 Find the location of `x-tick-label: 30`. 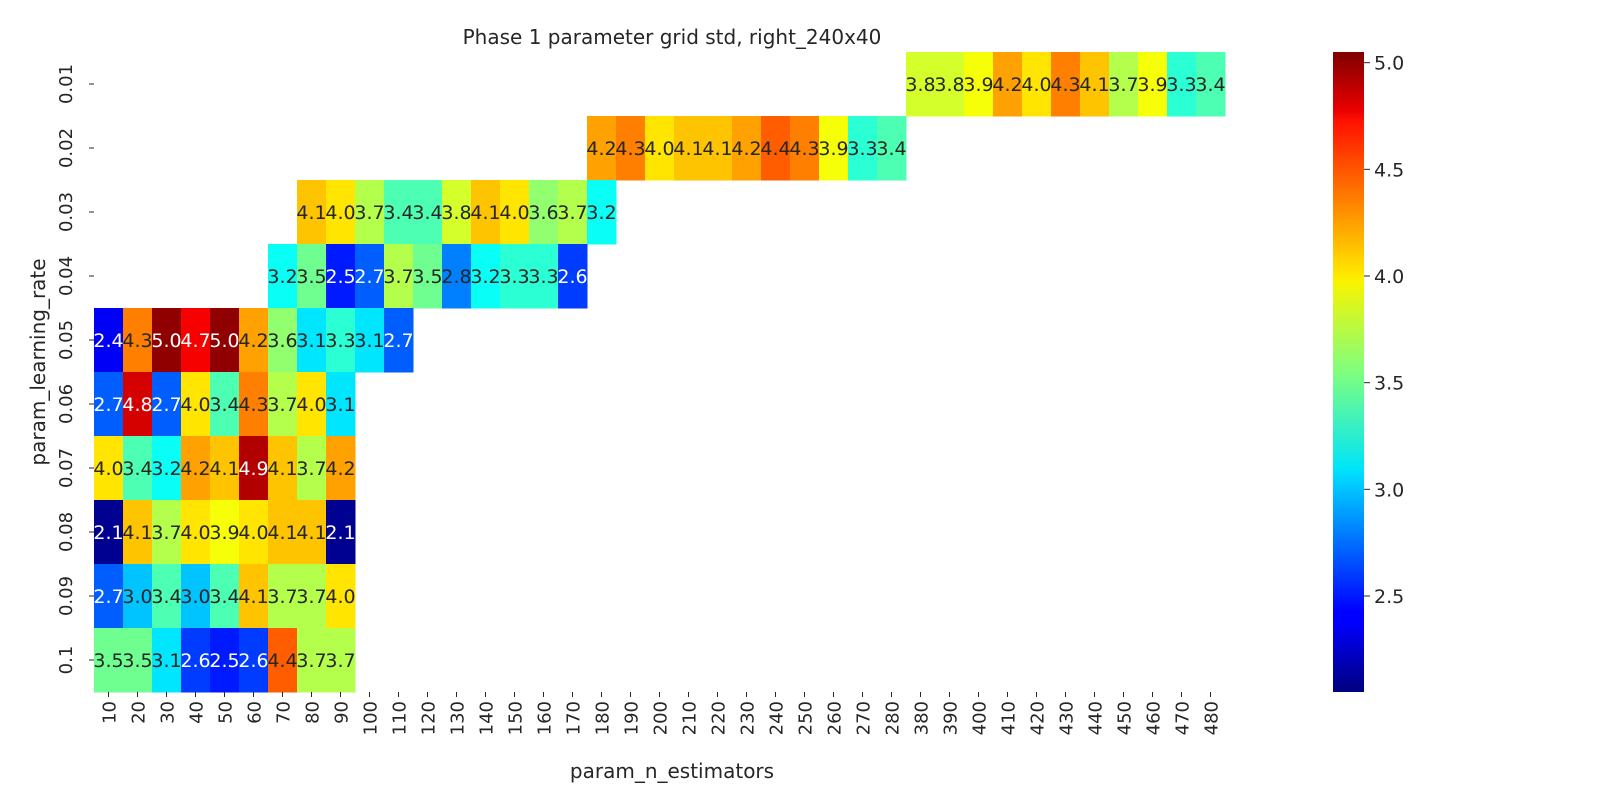

x-tick-label: 30 is located at coordinates (168, 712).